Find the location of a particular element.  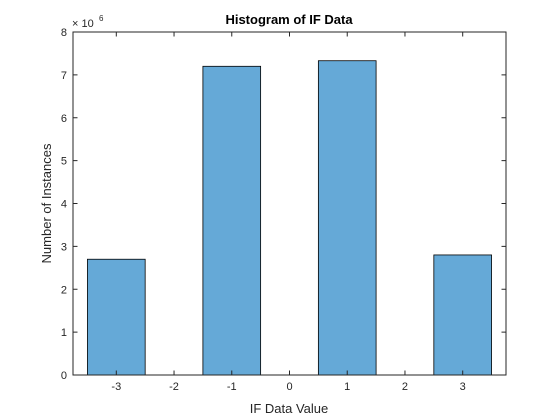

y-tick-label: 8 is located at coordinates (64, 33).